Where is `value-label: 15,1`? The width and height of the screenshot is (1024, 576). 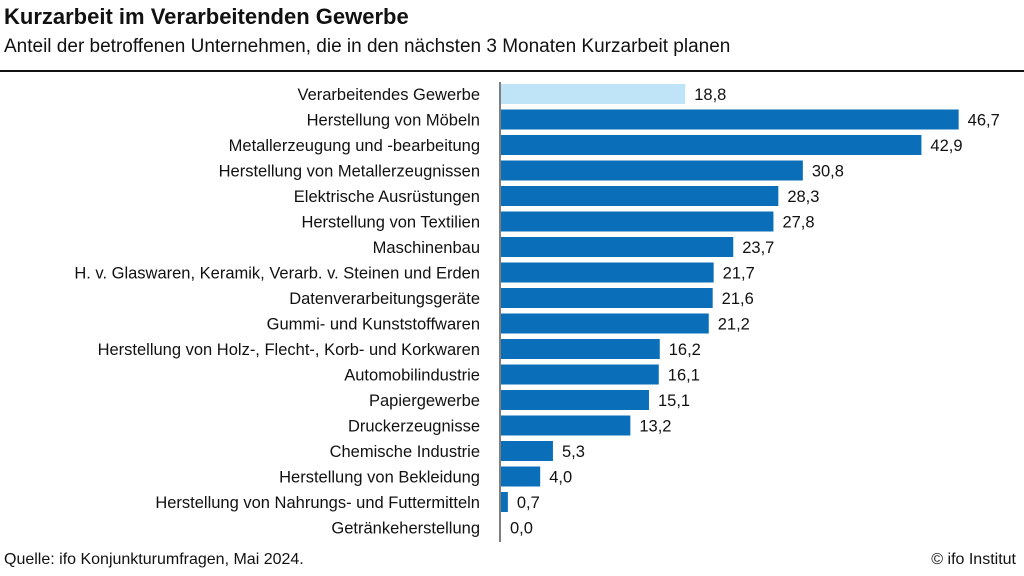
value-label: 15,1 is located at coordinates (674, 401).